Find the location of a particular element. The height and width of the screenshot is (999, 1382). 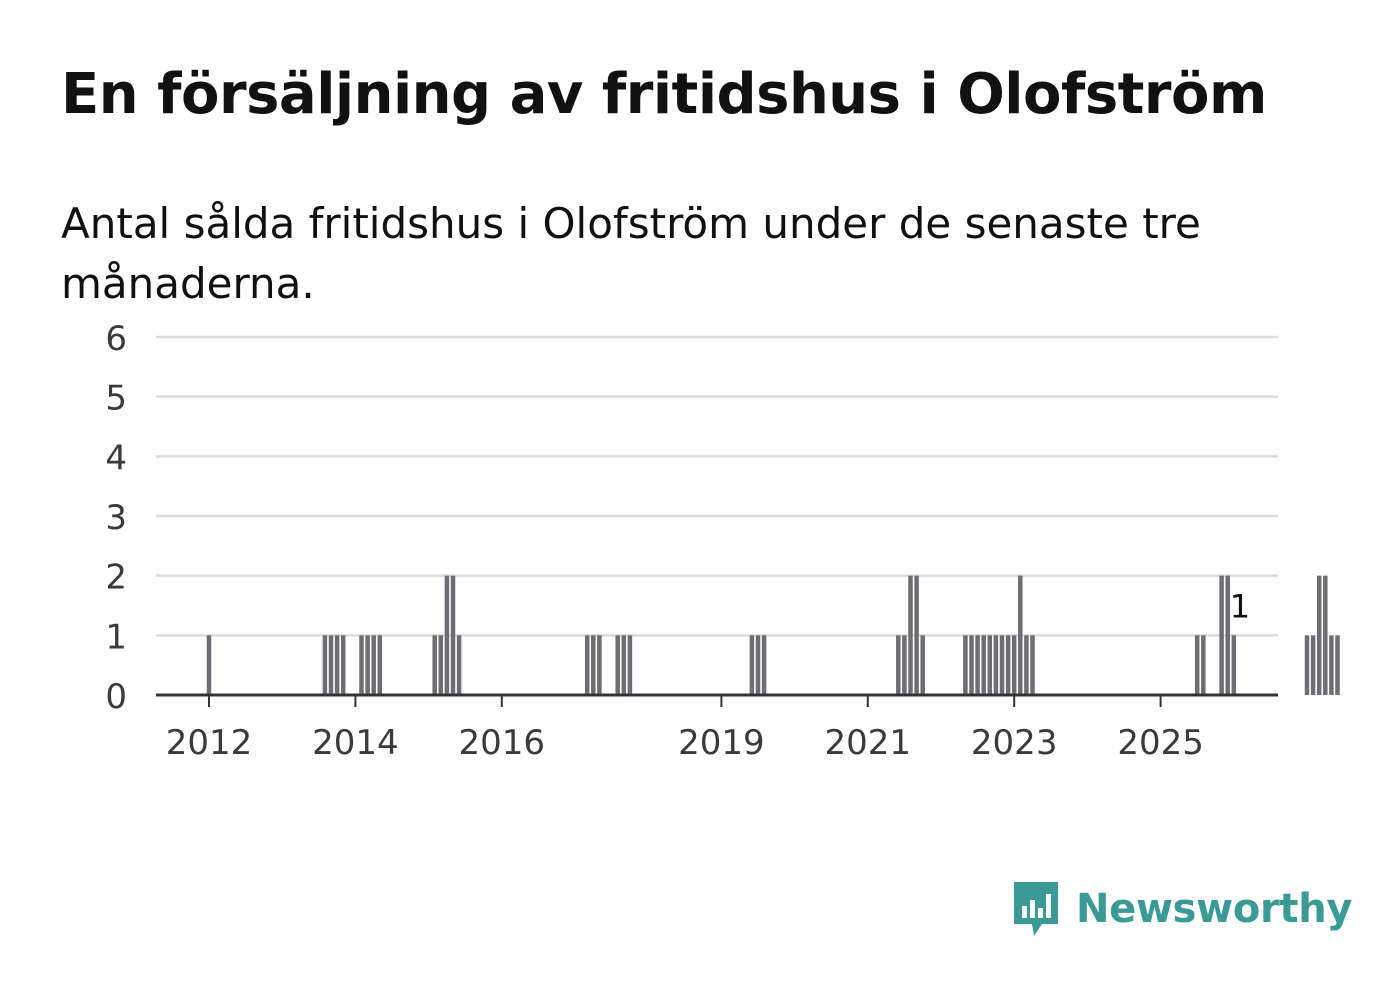

newsworthy-brand: Newsworthy is located at coordinates (1181, 909).